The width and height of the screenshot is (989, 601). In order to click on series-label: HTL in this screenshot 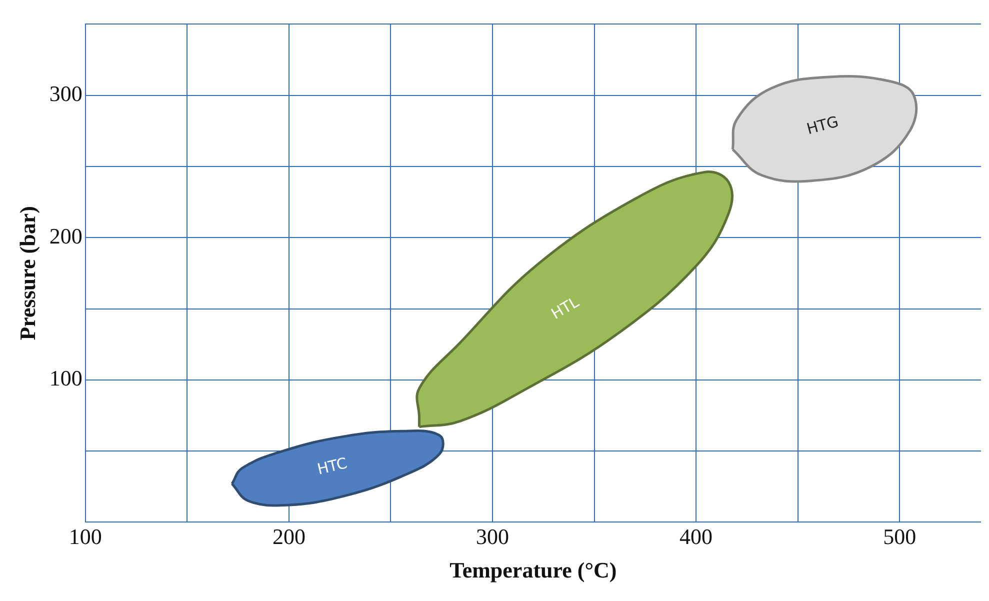, I will do `click(565, 307)`.